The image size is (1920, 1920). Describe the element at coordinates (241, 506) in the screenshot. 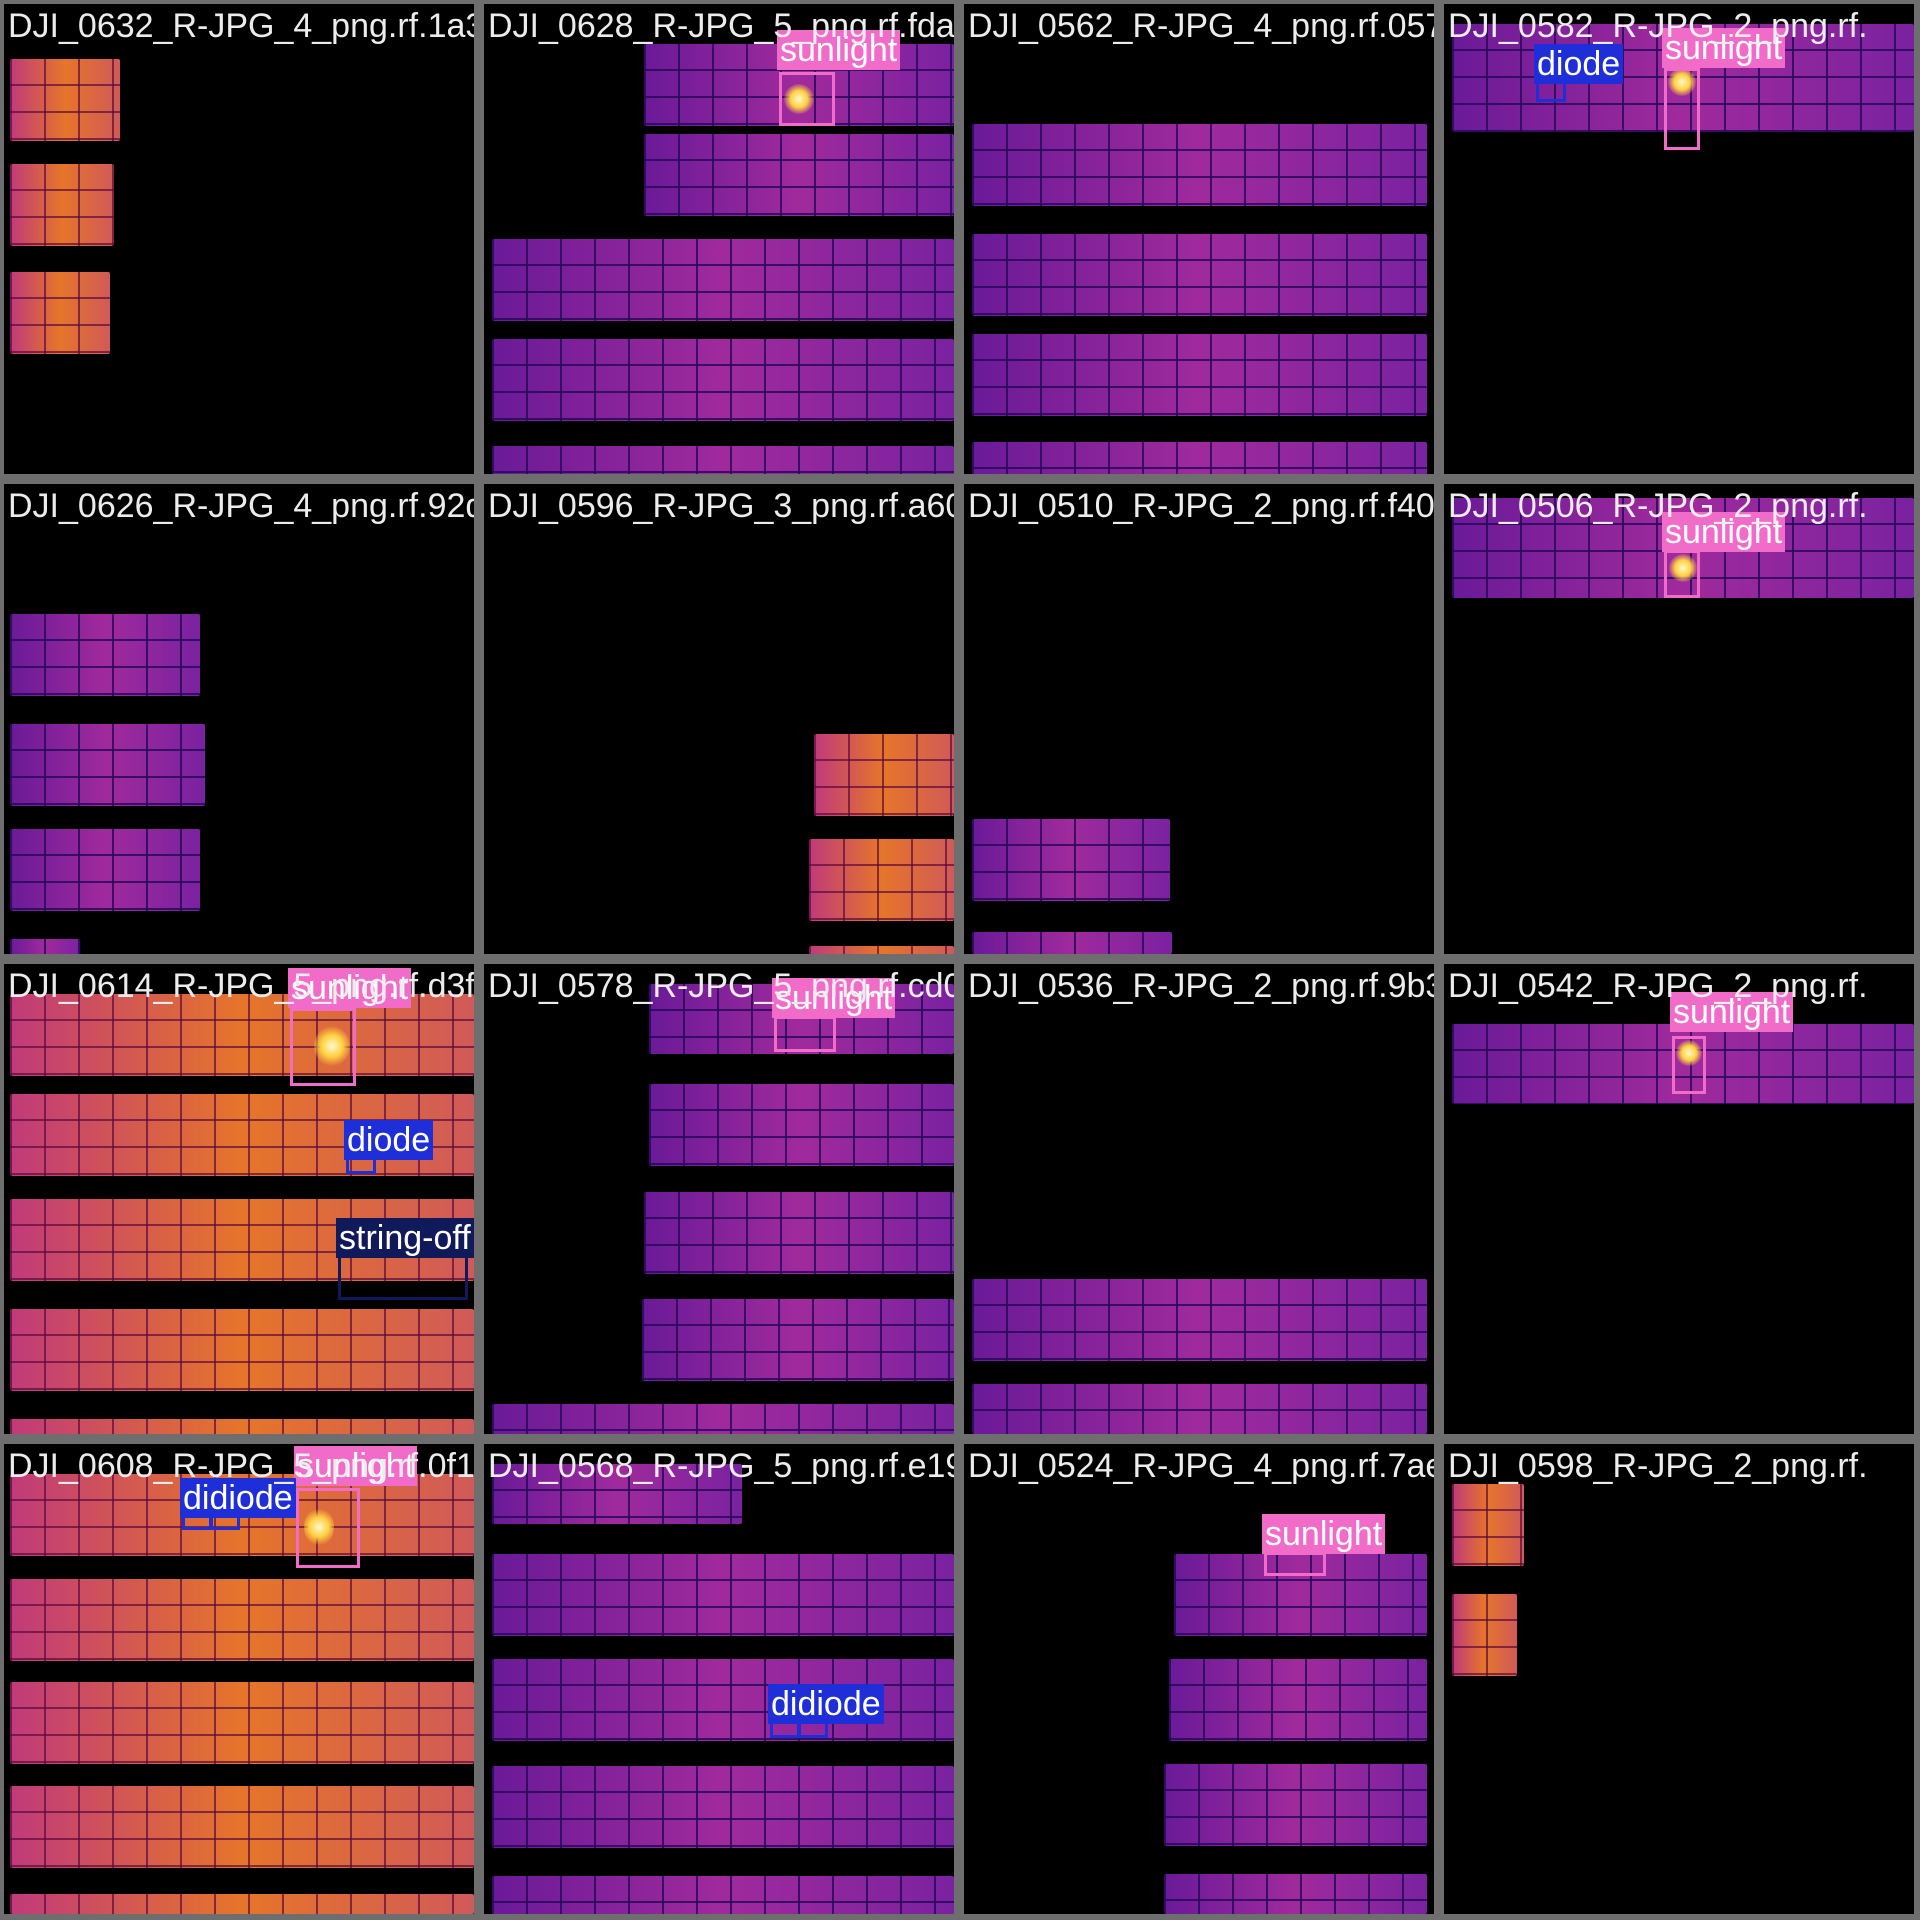

I see `tile-title: DJI_0626_R-JPG_4_png.rf.92d4758b6f7ef4` at that location.